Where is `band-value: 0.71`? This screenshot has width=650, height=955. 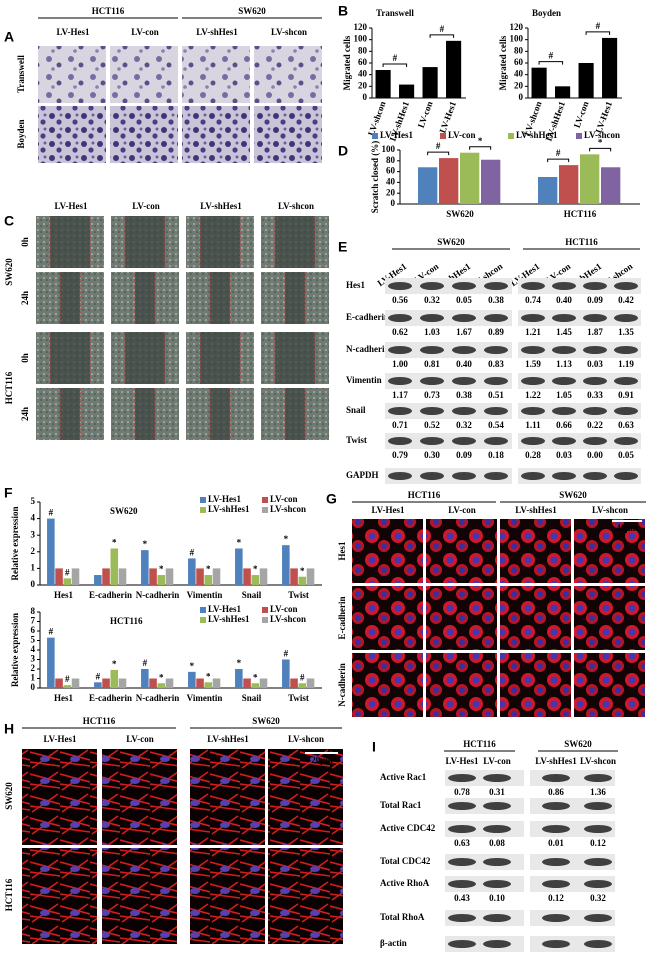 band-value: 0.71 is located at coordinates (400, 425).